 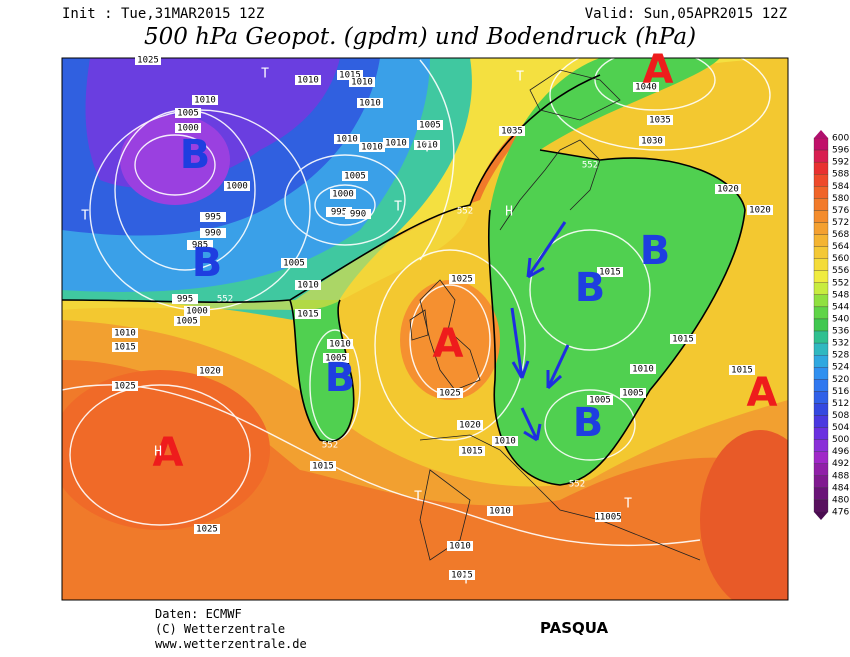 What do you see at coordinates (821, 134) in the screenshot?
I see `colorbar-cap` at bounding box center [821, 134].